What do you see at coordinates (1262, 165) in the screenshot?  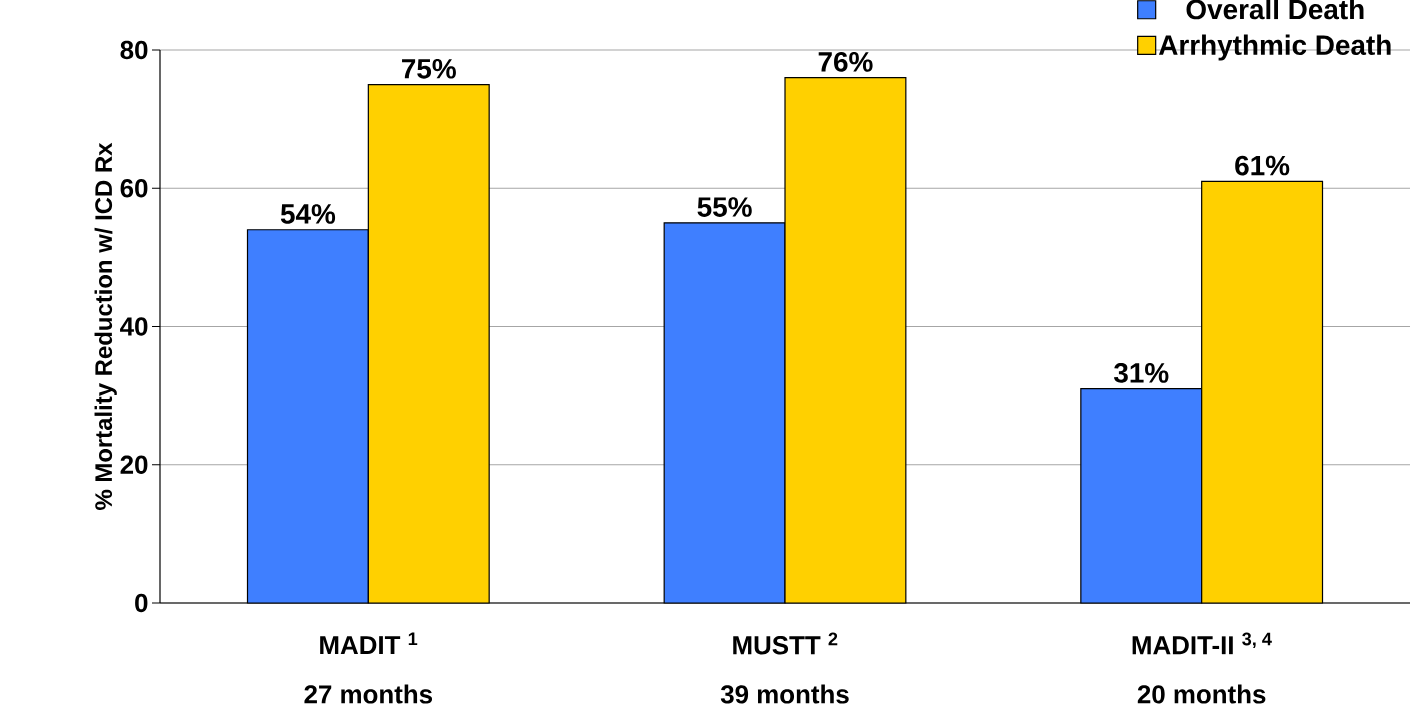 I see `data-label: 61%` at bounding box center [1262, 165].